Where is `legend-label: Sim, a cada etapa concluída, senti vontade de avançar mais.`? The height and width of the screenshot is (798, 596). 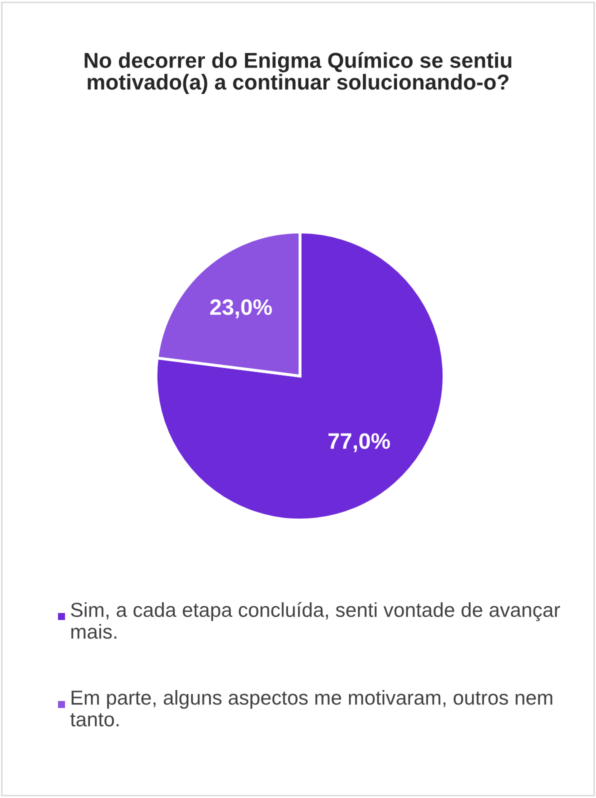
legend-label: Sim, a cada etapa concluída, senti vontade de avançar mais. is located at coordinates (315, 620).